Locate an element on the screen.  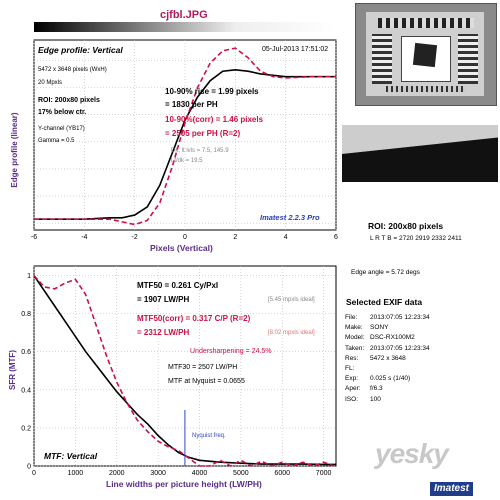
mtf50-corr-2: = 2312 LW/PH is located at coordinates (163, 332).